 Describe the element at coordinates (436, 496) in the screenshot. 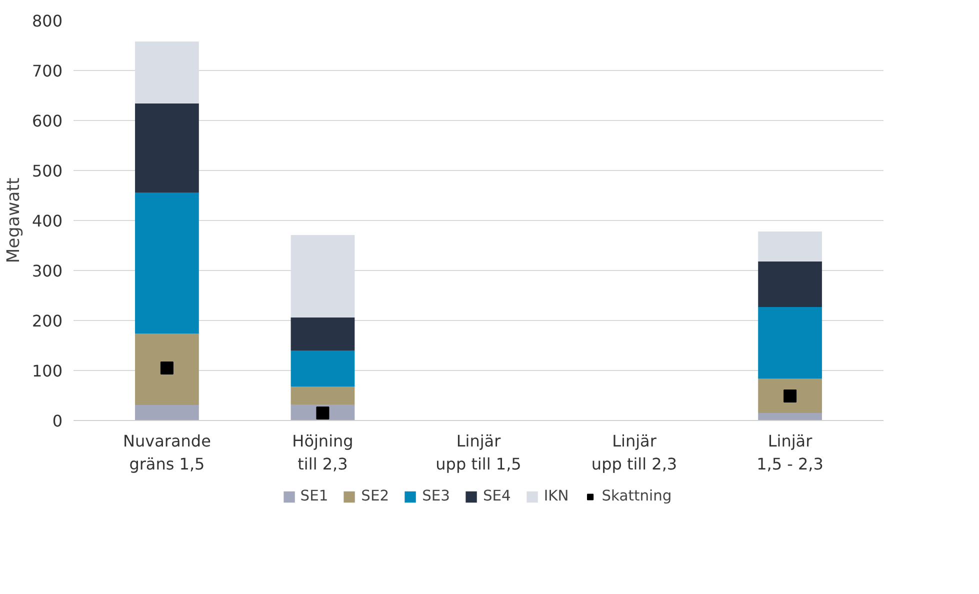

I see `legend-label: SE3` at that location.